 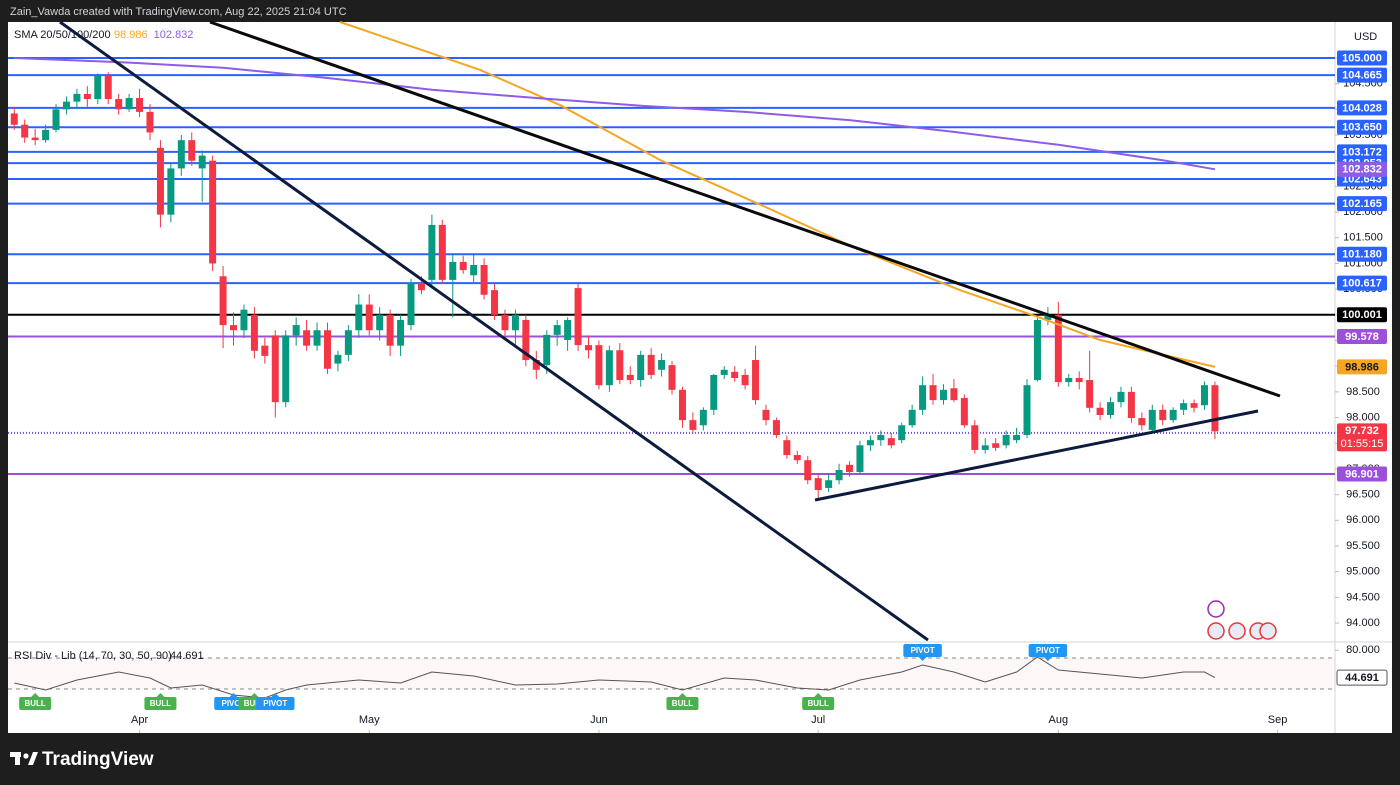 What do you see at coordinates (24, 758) in the screenshot?
I see `logo-icon` at bounding box center [24, 758].